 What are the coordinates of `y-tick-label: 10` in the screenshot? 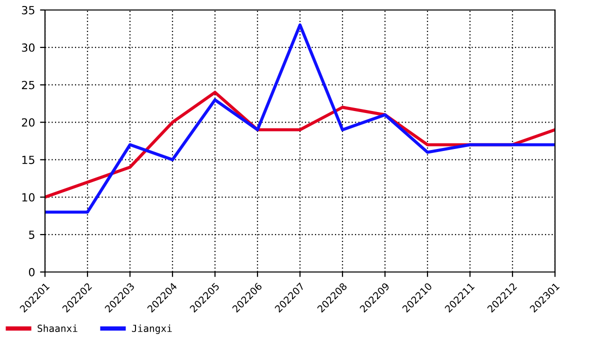 It's located at (28, 197).